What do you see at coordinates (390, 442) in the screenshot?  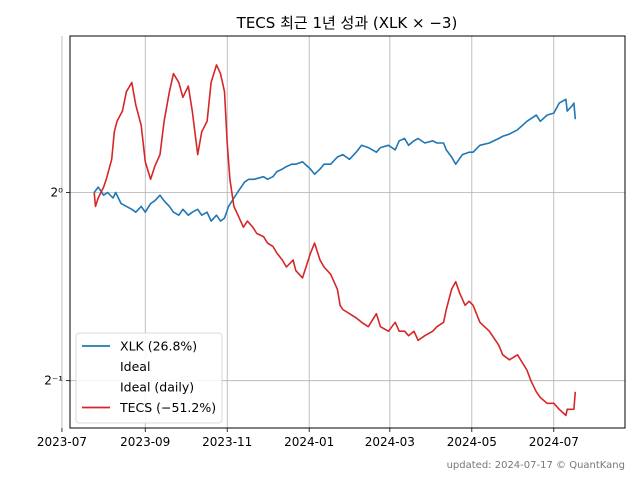 I see `x-tick-label-4: 2024-03` at bounding box center [390, 442].